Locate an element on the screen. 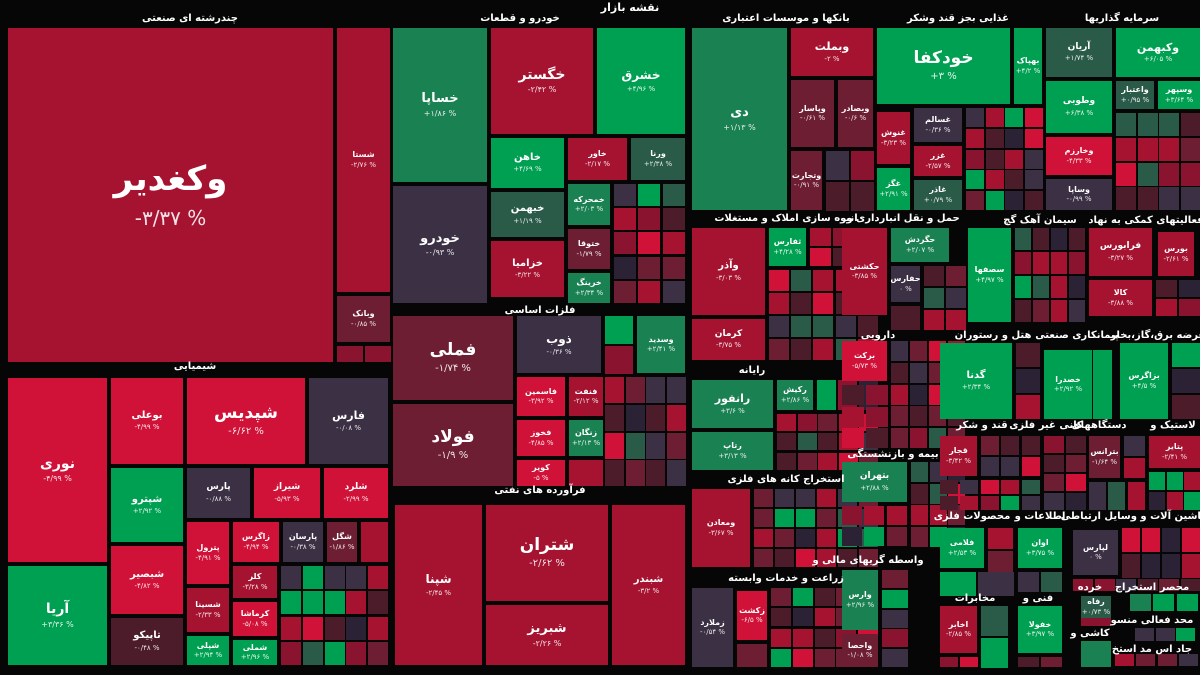 The width and height of the screenshot is (1200, 675). stock-tile: اوان +۳/۷۵ % is located at coordinates (1040, 548).